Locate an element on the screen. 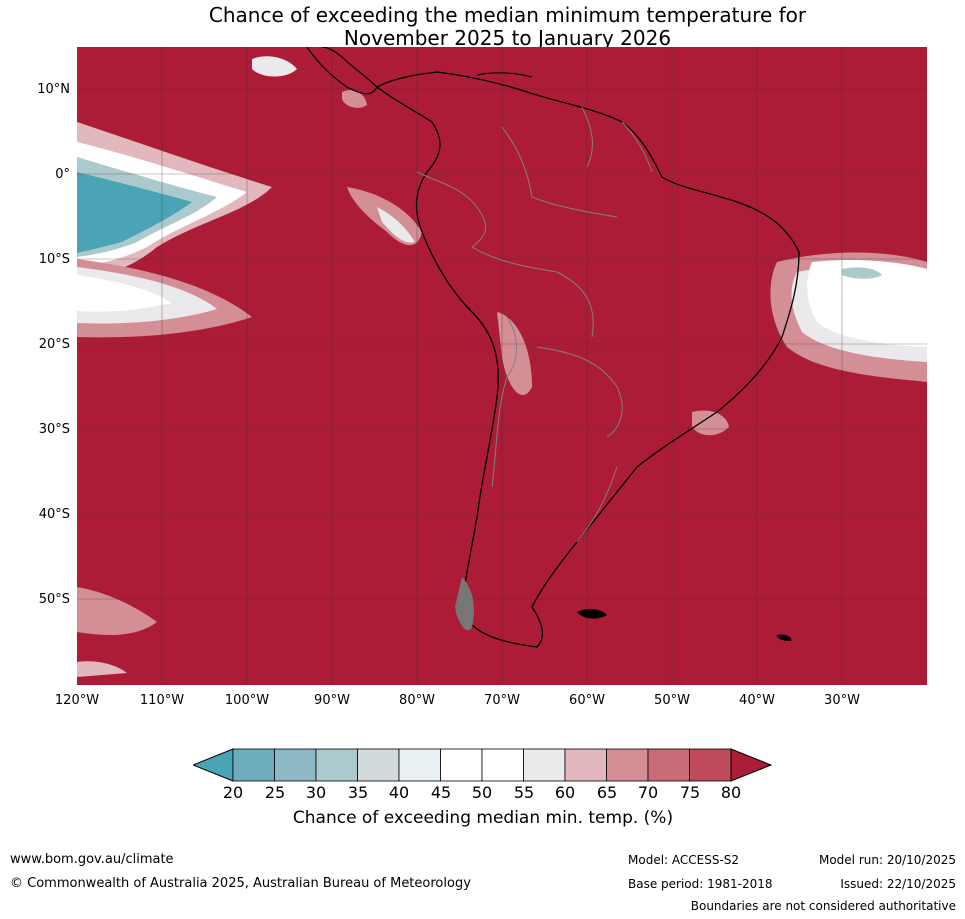  lon-label-50w: 50°W is located at coordinates (672, 700).